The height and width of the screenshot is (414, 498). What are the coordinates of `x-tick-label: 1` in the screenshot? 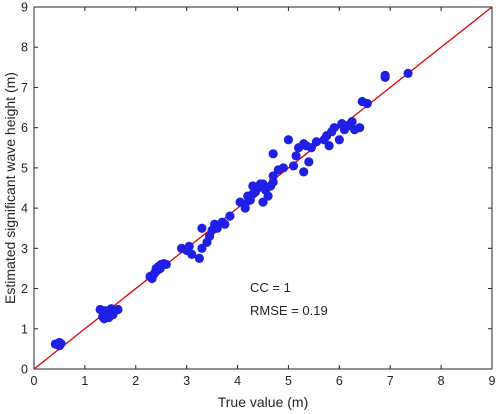 It's located at (84, 381).